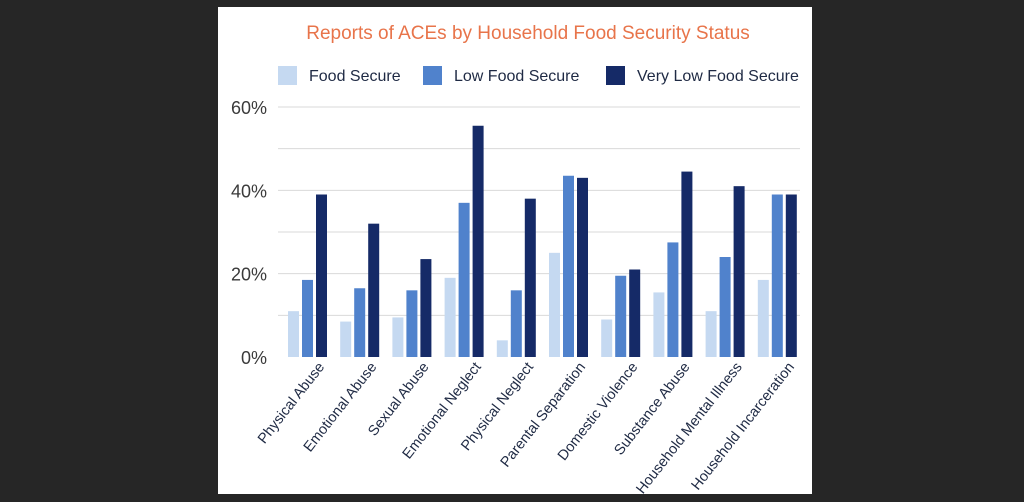  What do you see at coordinates (478, 241) in the screenshot?
I see `bar-emotional-neglect-very-low-food-secure` at bounding box center [478, 241].